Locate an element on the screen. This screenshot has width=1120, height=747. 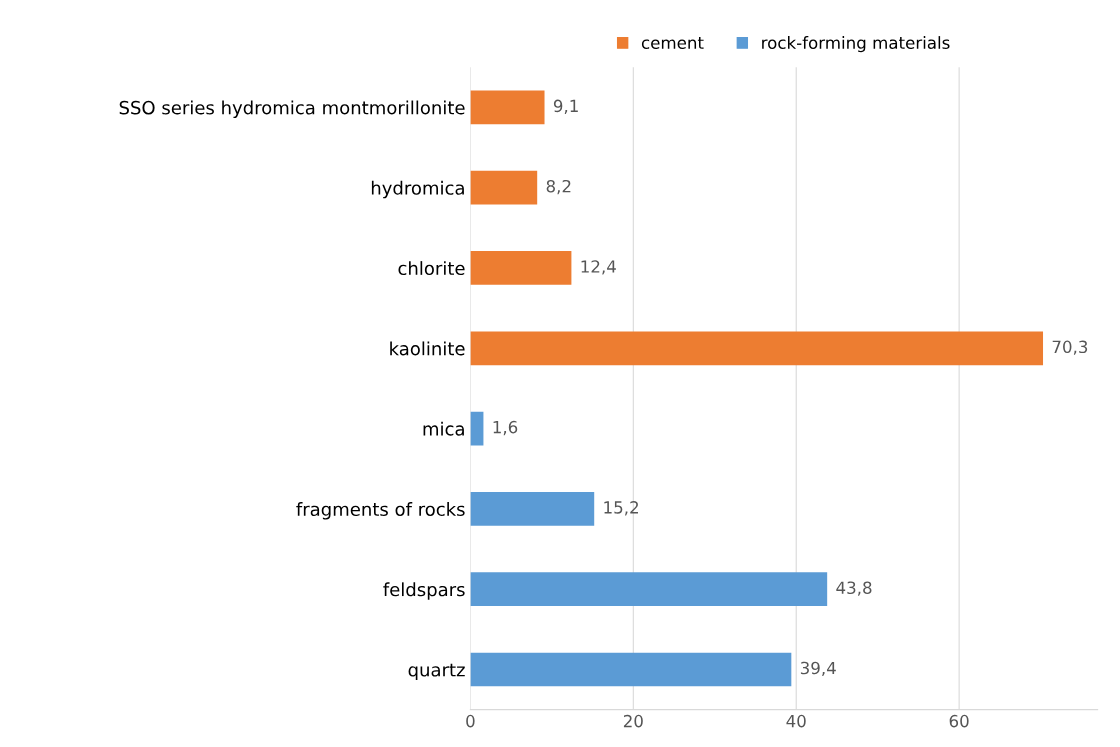
x-tick-label: 0 is located at coordinates (470, 721).